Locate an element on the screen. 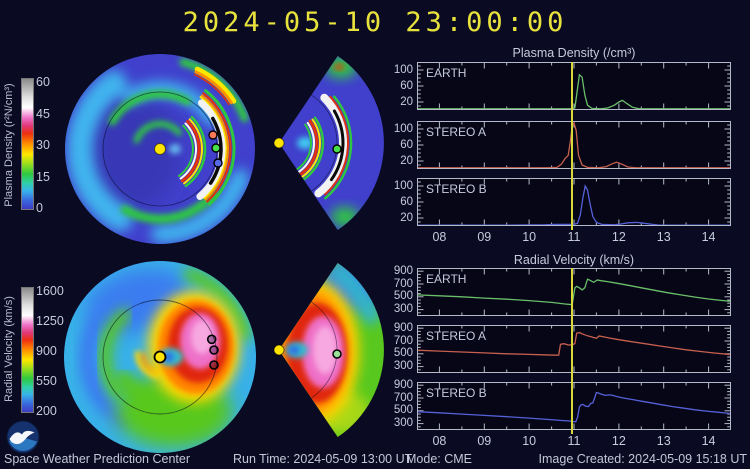 This screenshot has width=750, height=469. timeseries-panel-earth is located at coordinates (574, 292).